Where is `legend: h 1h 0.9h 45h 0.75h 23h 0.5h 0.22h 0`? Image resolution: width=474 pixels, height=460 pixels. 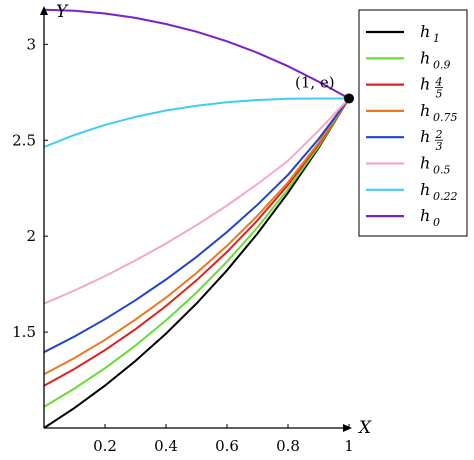
legend: h 1h 0.9h 45h 0.75h 23h 0.5h 0.22h 0 is located at coordinates (413, 123).